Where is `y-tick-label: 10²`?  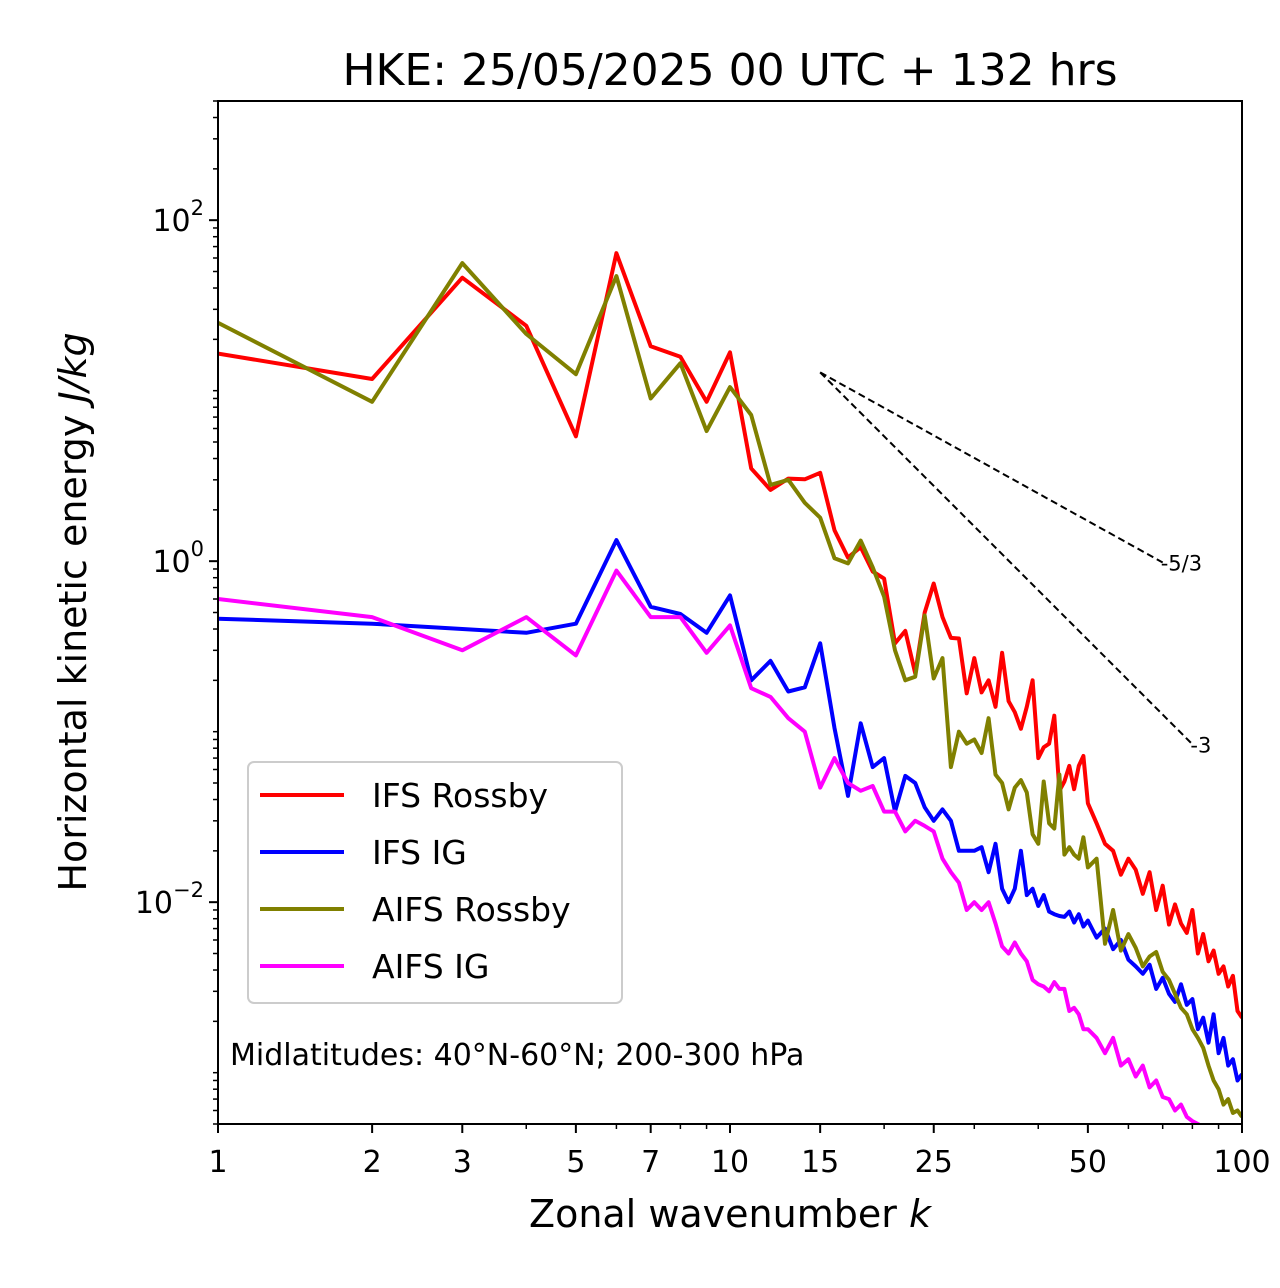 y-tick-label: 10² is located at coordinates (178, 217).